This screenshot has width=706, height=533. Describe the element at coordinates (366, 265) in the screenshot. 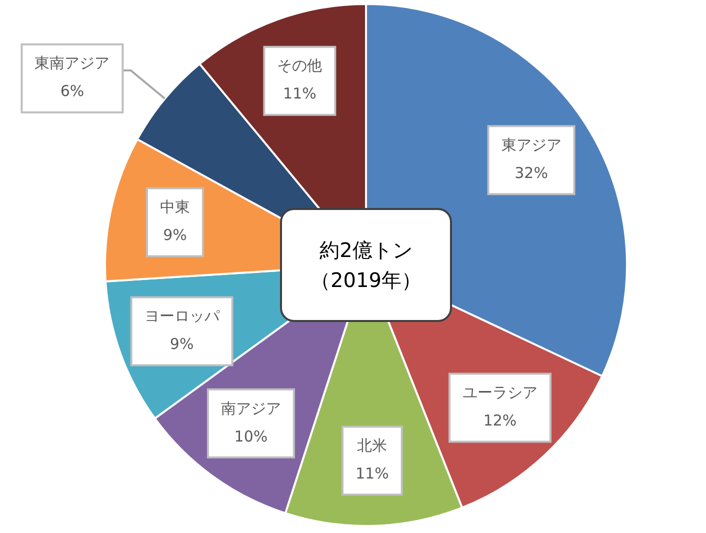

I see `text: 約2億トン（2019年）` at that location.